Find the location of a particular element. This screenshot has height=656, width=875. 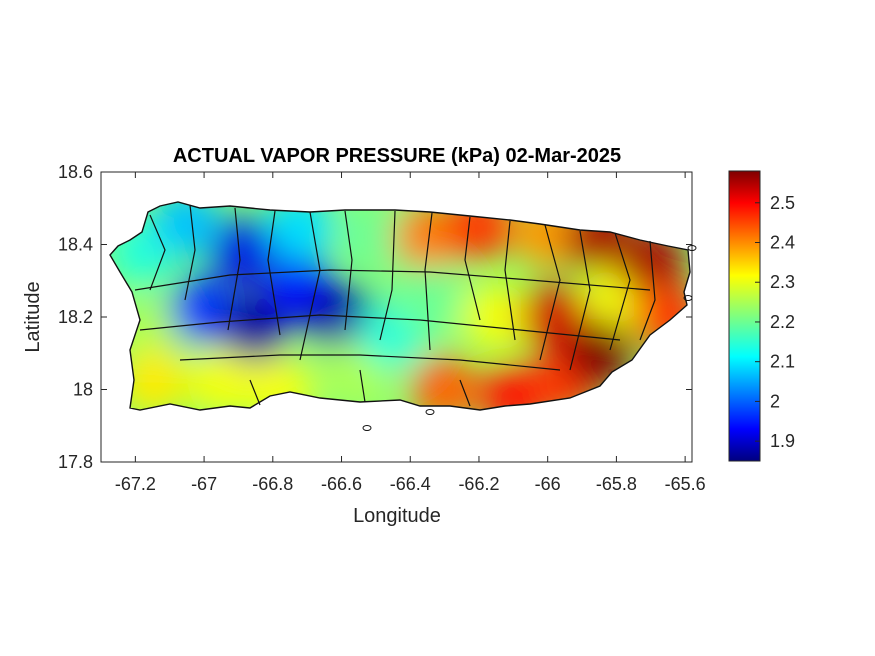

x-tick-label: -67 is located at coordinates (204, 484).